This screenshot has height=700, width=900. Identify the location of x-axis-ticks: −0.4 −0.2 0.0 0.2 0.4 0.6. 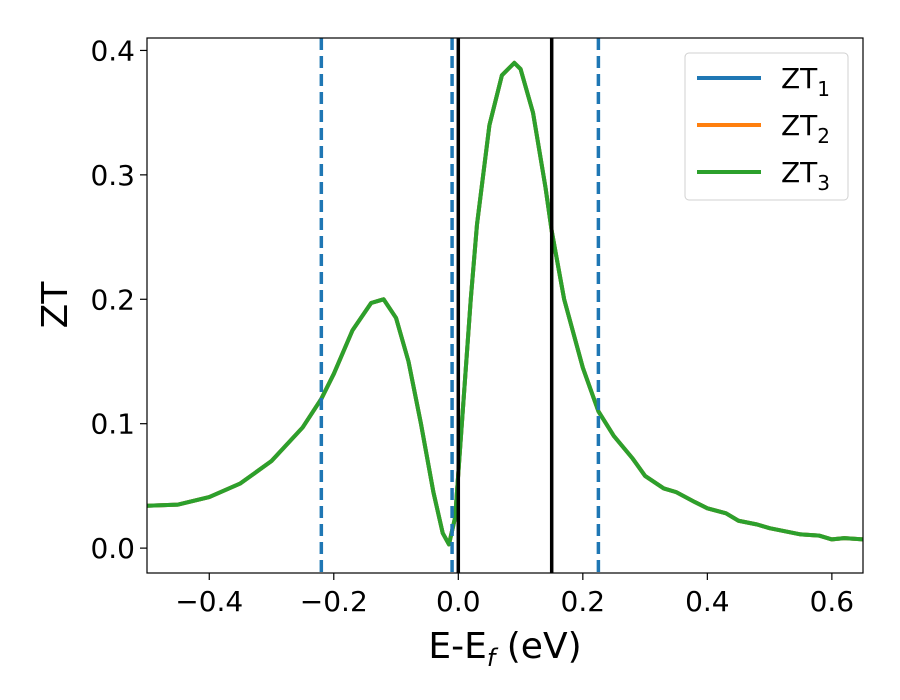
(514, 595).